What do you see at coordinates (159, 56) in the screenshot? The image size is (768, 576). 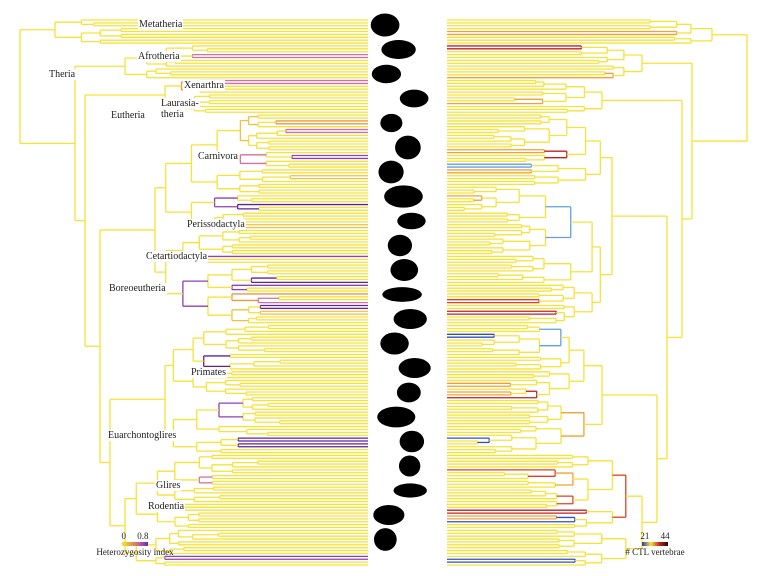 I see `clade-label-afrotheria: Afrotheria` at bounding box center [159, 56].